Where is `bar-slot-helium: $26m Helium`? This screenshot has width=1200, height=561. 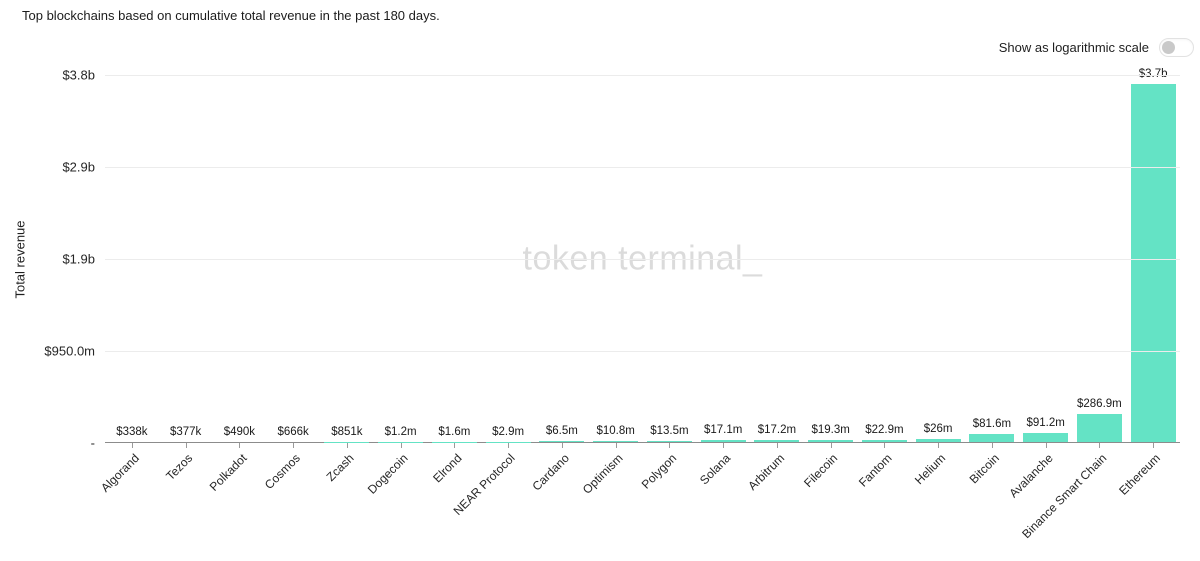 bar-slot-helium: $26m Helium is located at coordinates (938, 281).